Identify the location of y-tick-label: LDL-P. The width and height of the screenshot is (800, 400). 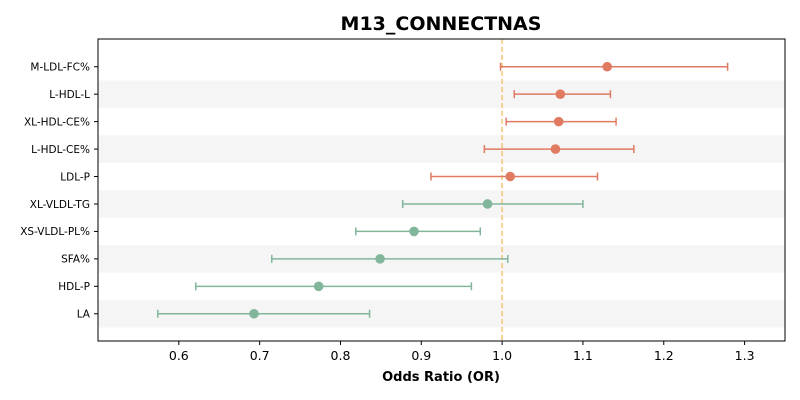
(75, 177).